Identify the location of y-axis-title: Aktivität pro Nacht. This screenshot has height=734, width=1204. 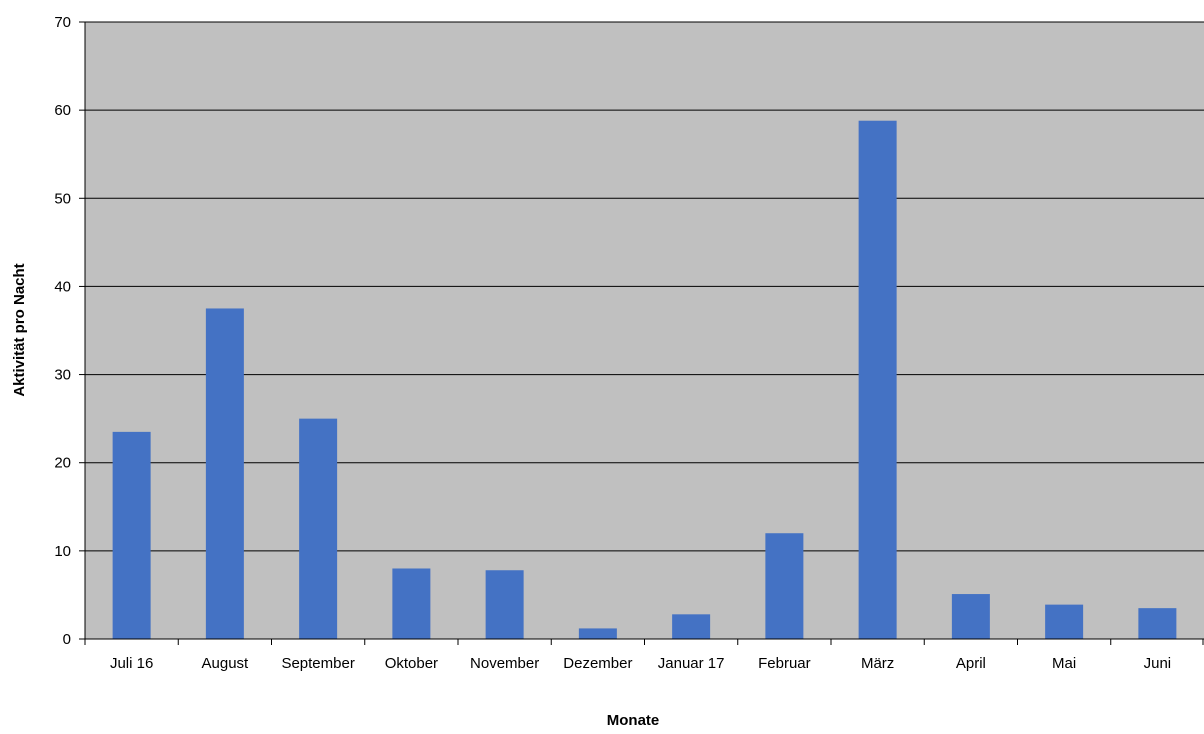
(19, 329).